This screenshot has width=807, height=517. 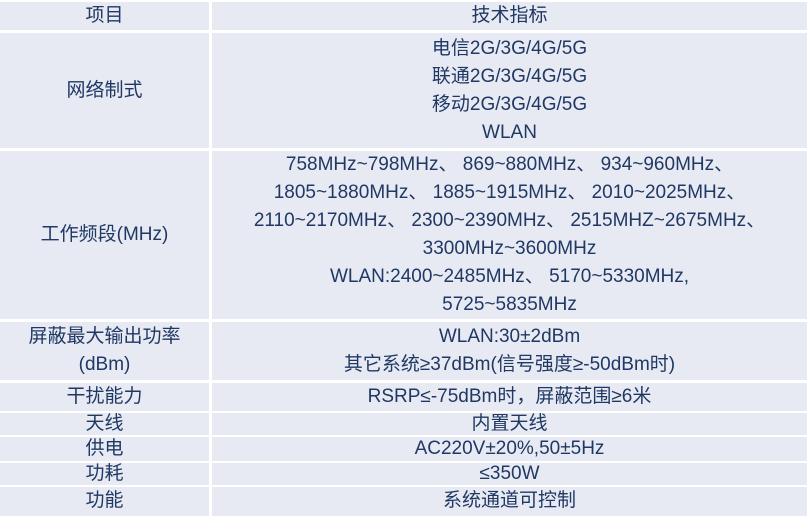 I want to click on table-row: 天线 内置天线, so click(x=403, y=425).